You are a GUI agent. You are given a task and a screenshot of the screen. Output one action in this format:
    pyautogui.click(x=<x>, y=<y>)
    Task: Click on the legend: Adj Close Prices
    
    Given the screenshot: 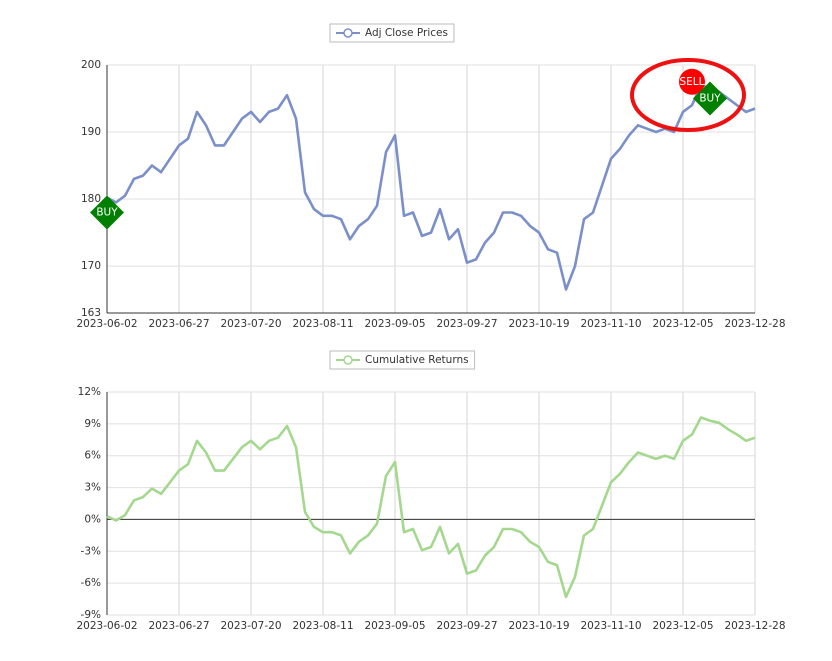 What is the action you would take?
    pyautogui.click(x=392, y=33)
    